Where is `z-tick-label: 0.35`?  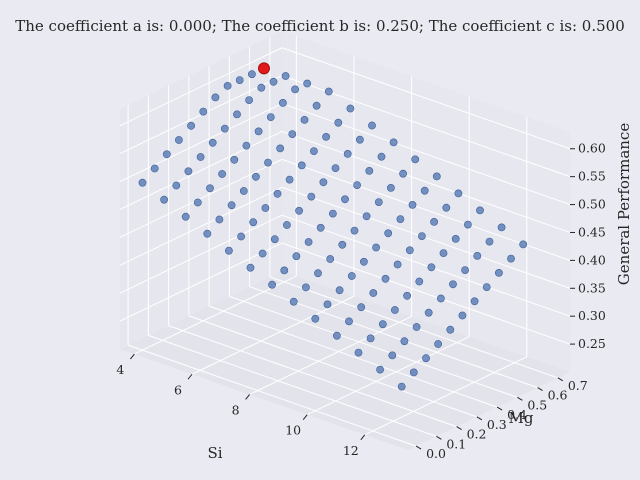
z-tick-label: 0.35 is located at coordinates (592, 287).